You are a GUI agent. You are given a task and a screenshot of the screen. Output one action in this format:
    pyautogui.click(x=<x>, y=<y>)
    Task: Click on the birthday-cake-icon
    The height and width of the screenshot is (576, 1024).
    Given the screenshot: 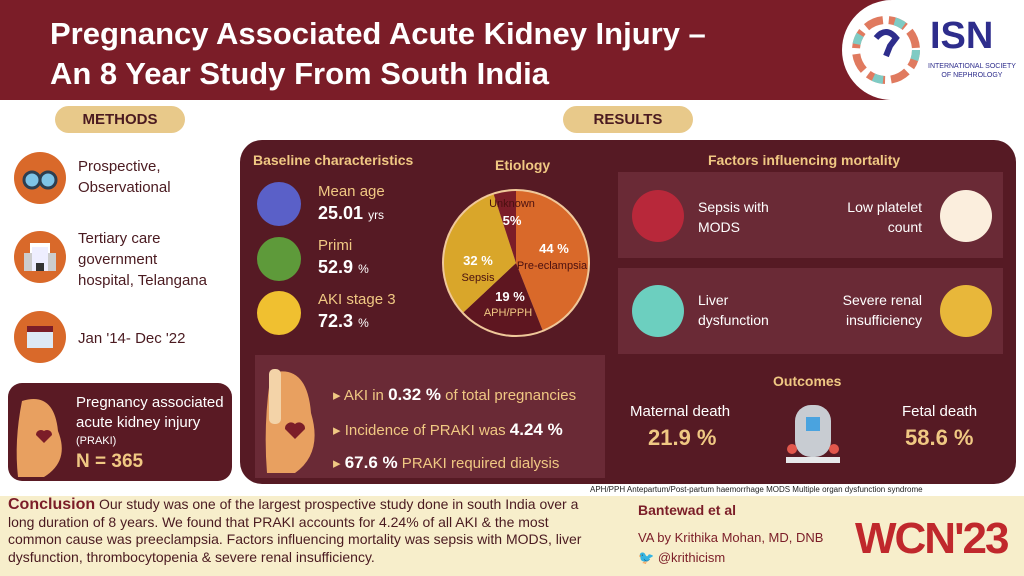 What is the action you would take?
    pyautogui.click(x=279, y=204)
    